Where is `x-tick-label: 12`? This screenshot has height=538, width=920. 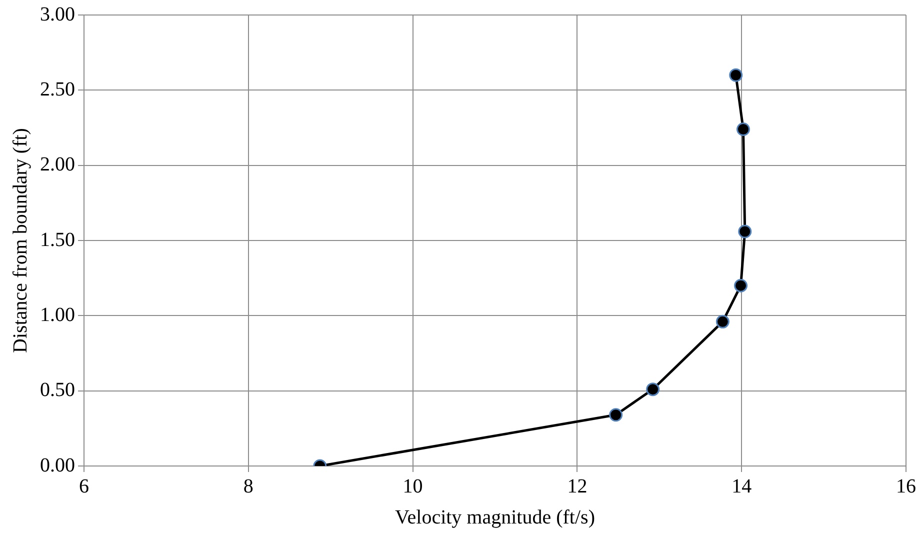 x-tick-label: 12 is located at coordinates (577, 486).